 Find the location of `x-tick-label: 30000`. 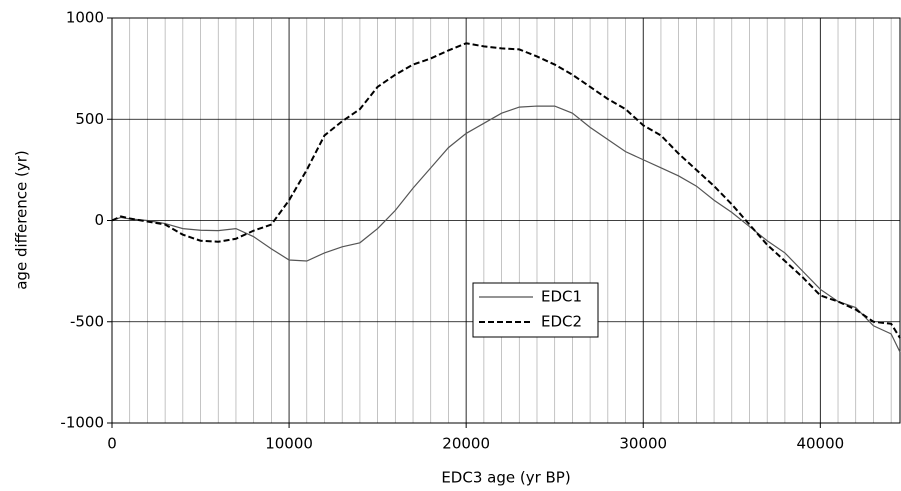

x-tick-label: 30000 is located at coordinates (643, 444).